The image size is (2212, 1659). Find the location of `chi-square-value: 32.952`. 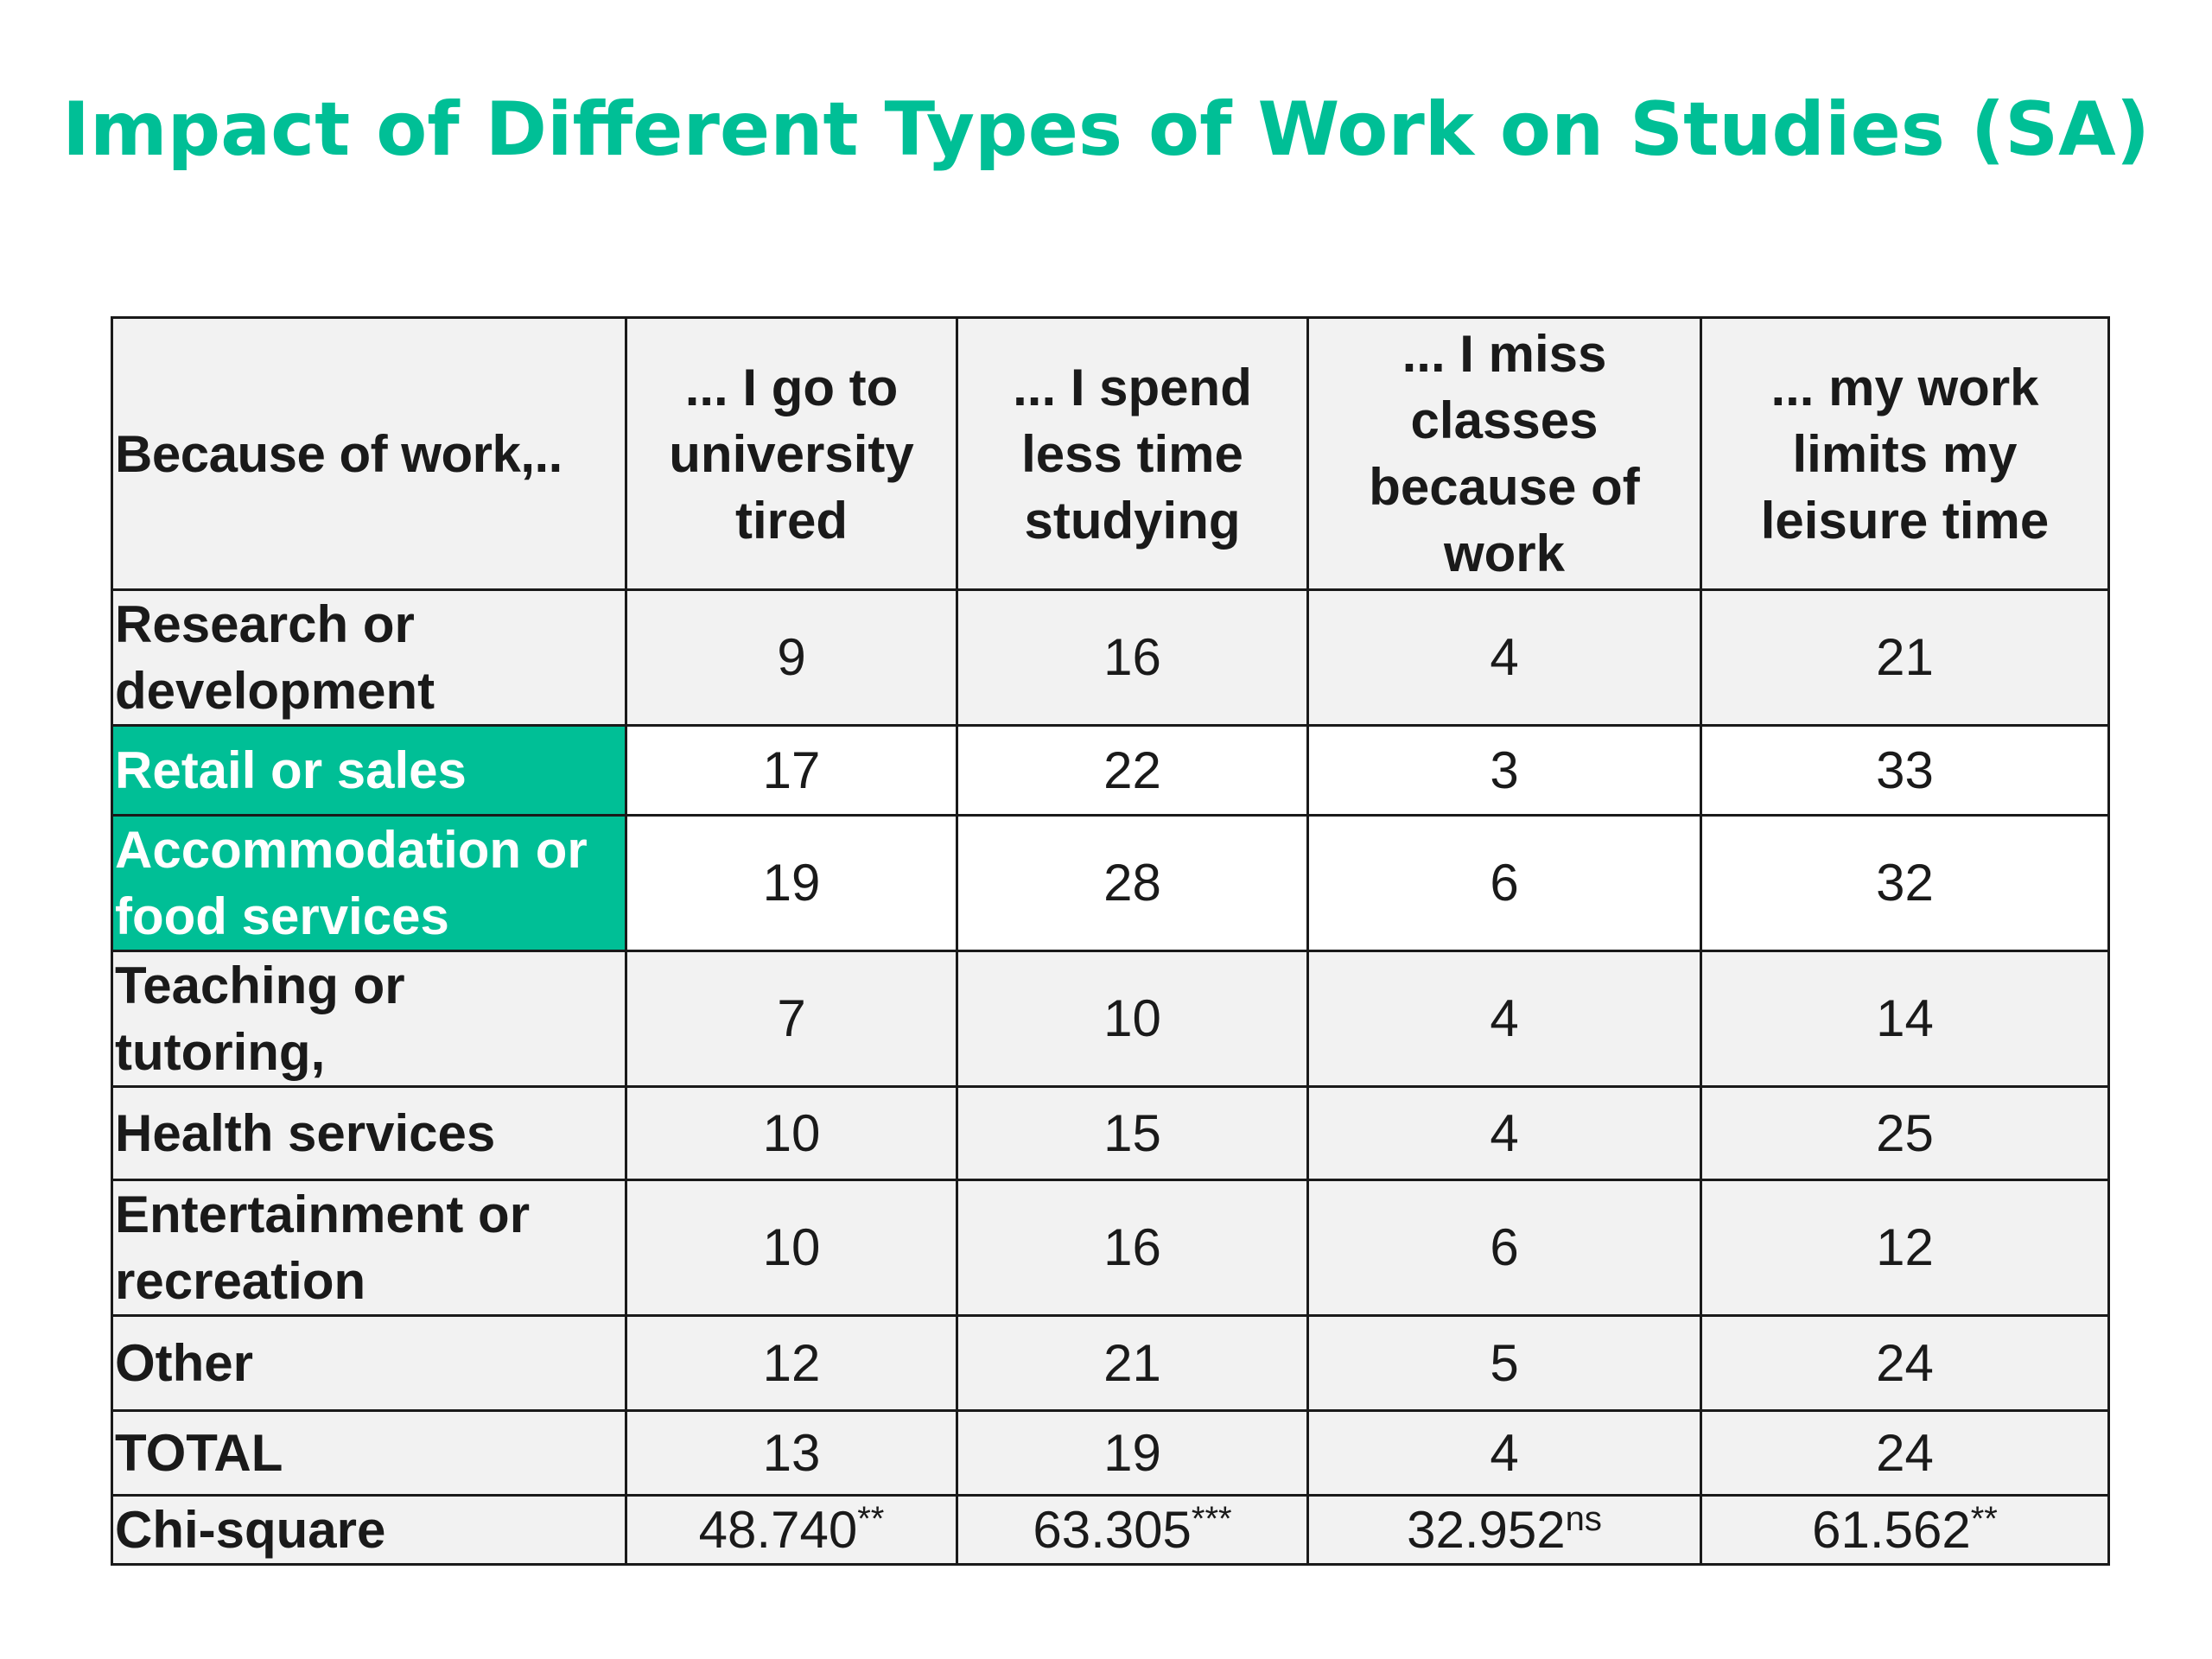

chi-square-value: 32.952 is located at coordinates (1486, 1529).